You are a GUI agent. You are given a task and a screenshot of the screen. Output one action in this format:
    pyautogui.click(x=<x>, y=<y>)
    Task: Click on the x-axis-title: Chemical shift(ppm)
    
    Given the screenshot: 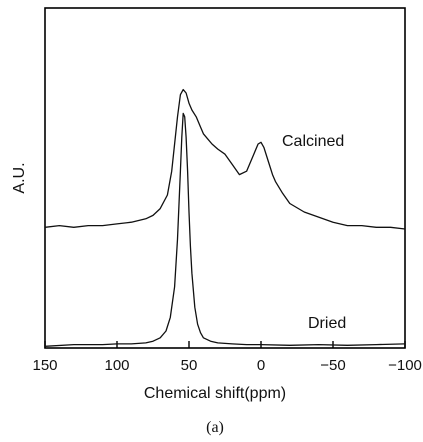 What is the action you would take?
    pyautogui.click(x=215, y=393)
    